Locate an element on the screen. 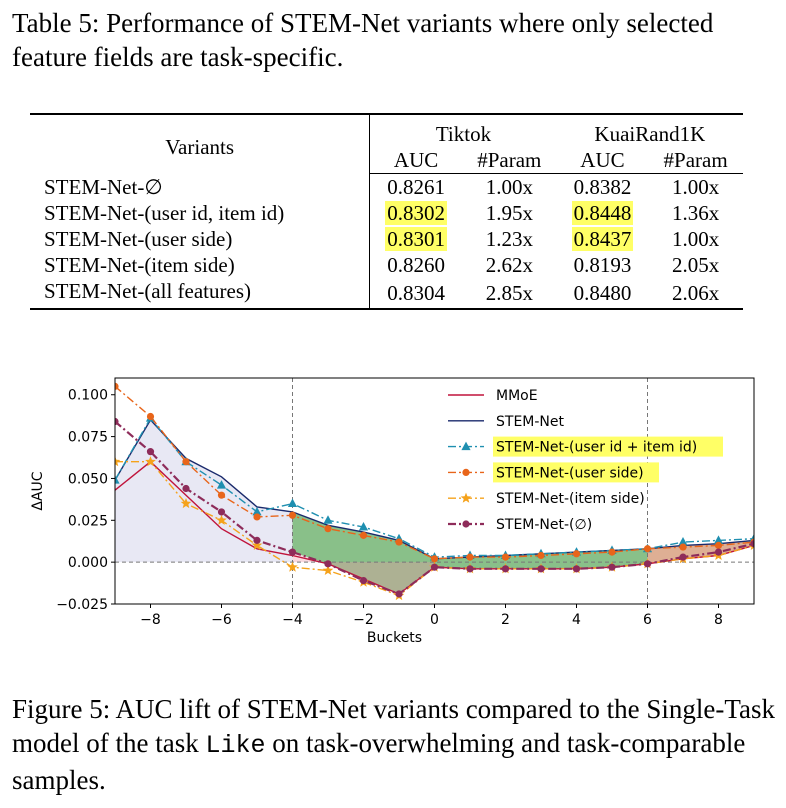 The image size is (786, 808). auc-cell: 0.8193 is located at coordinates (603, 265).